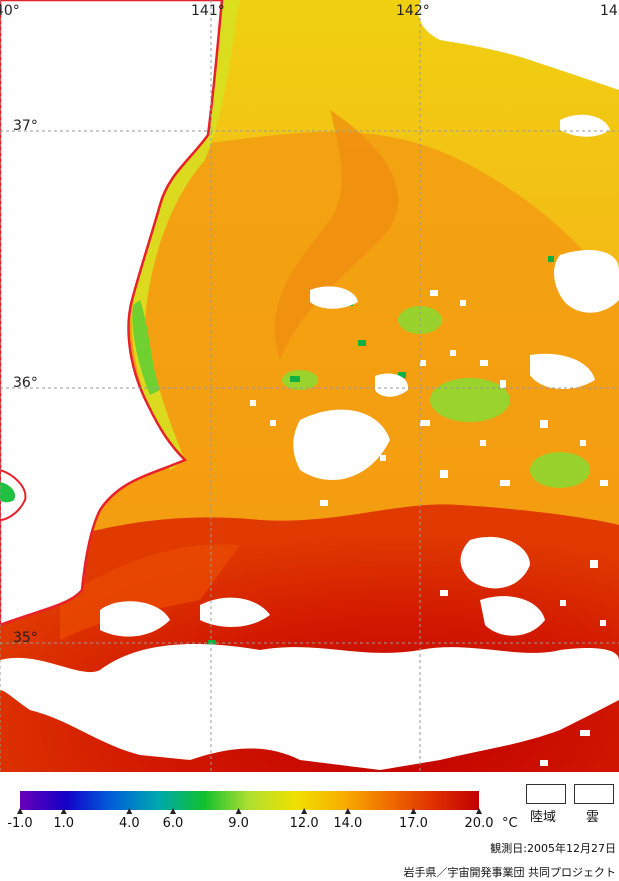 The height and width of the screenshot is (881, 619). Describe the element at coordinates (129, 823) in the screenshot. I see `scale-label: 4.0` at that location.